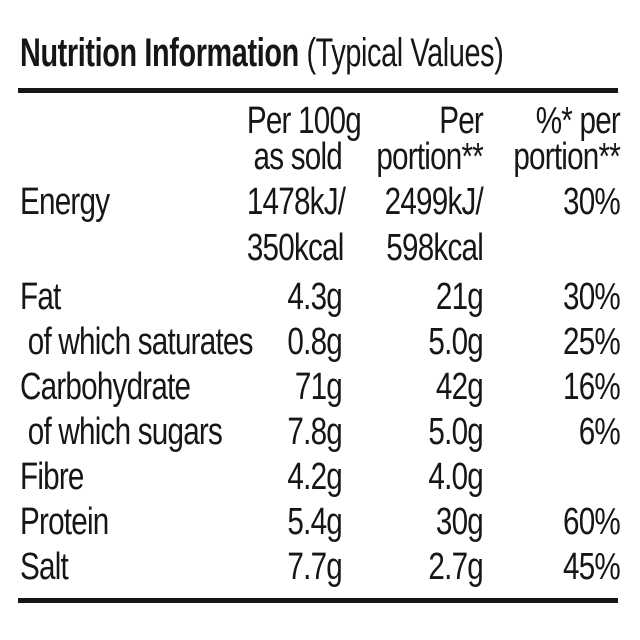 This screenshot has height=640, width=640. Describe the element at coordinates (314, 567) in the screenshot. I see `per-100g-value-text: 7.7g` at that location.